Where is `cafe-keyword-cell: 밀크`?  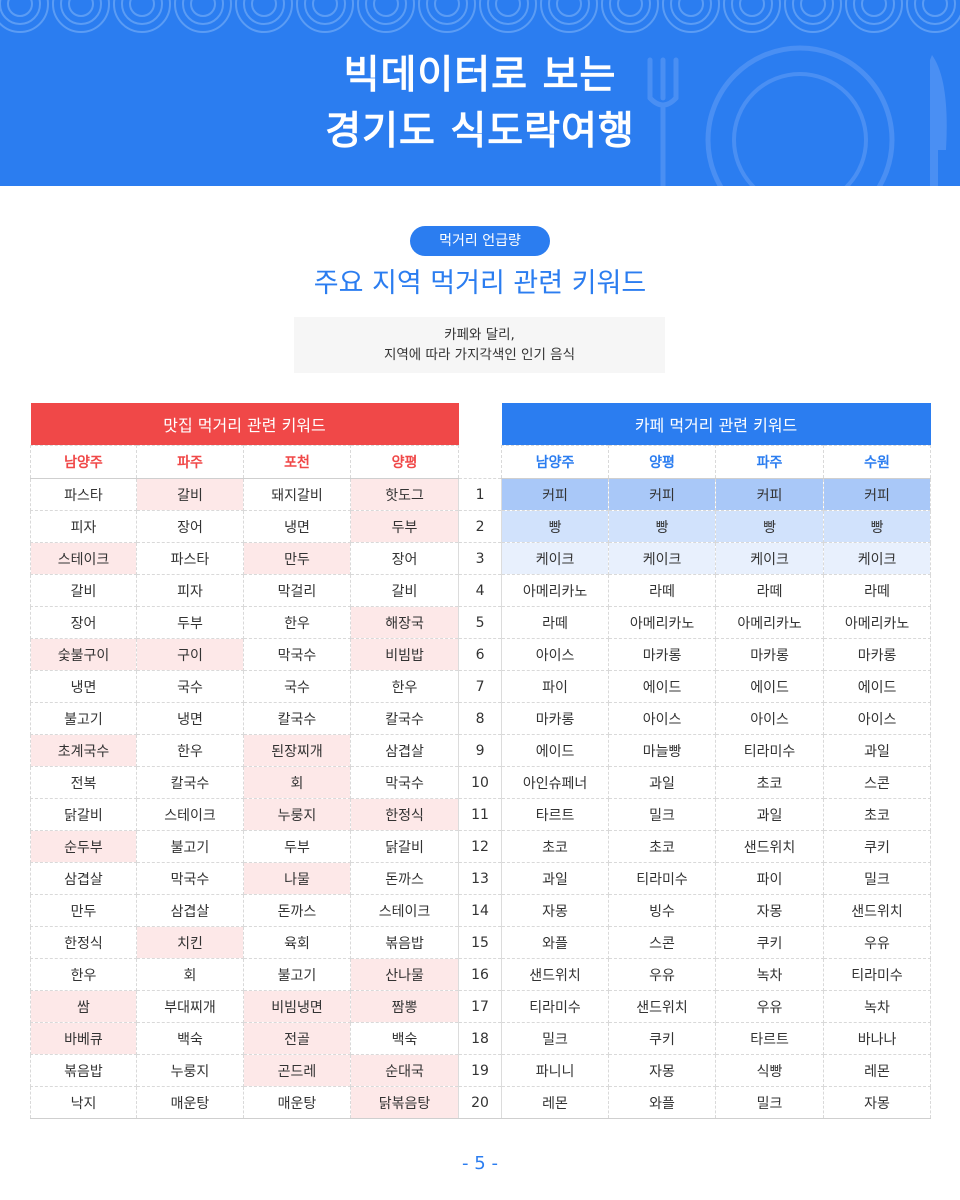
cafe-keyword-cell: 밀크 is located at coordinates (770, 1102).